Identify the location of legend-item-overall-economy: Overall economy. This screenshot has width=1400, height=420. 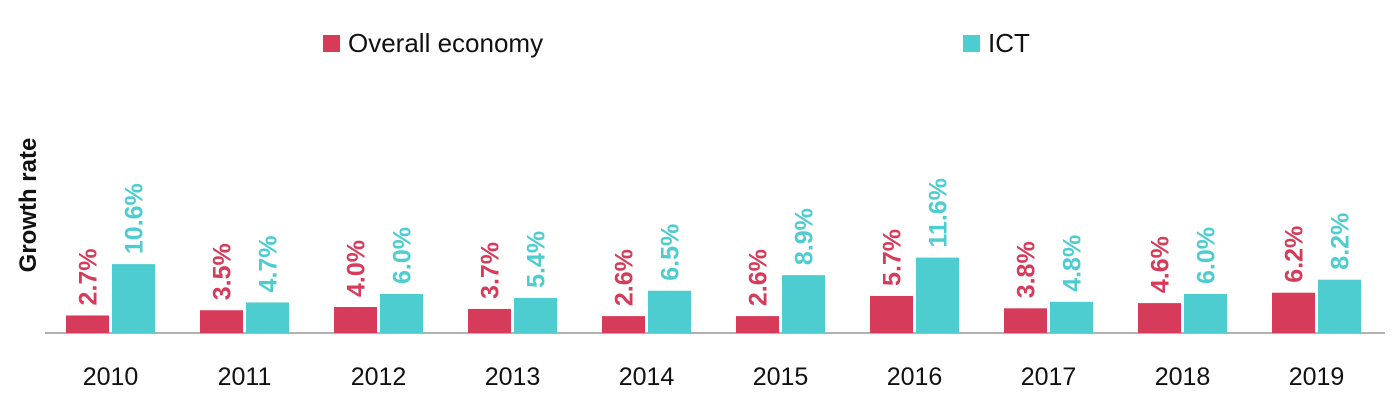
(433, 43).